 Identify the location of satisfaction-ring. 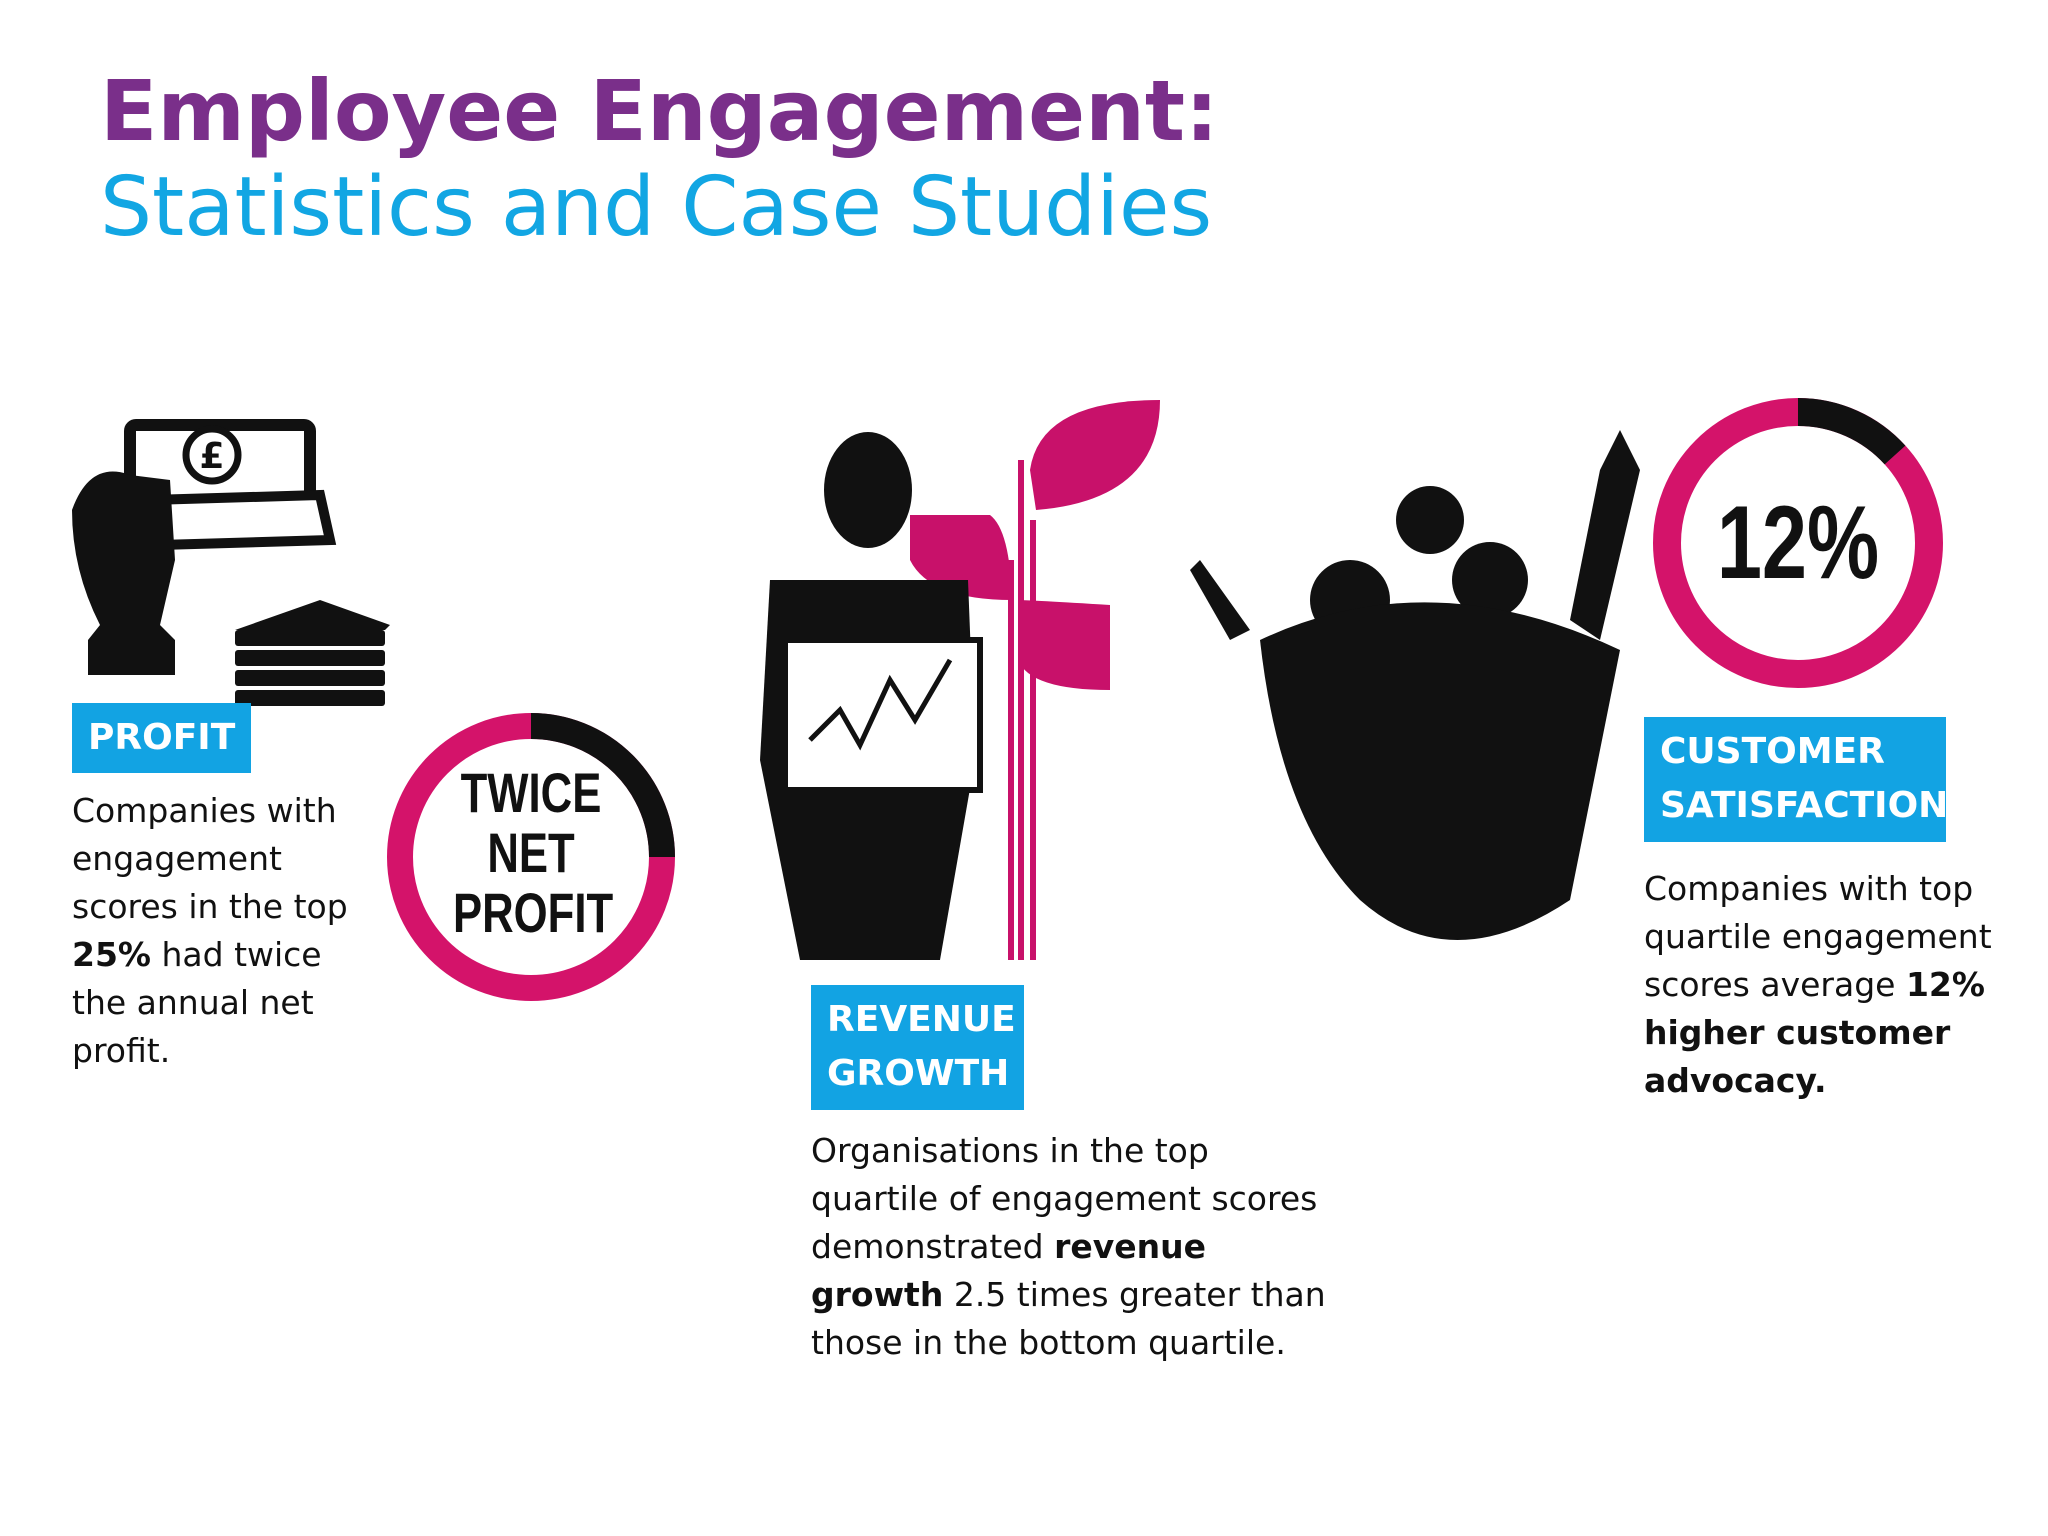
(1798, 543).